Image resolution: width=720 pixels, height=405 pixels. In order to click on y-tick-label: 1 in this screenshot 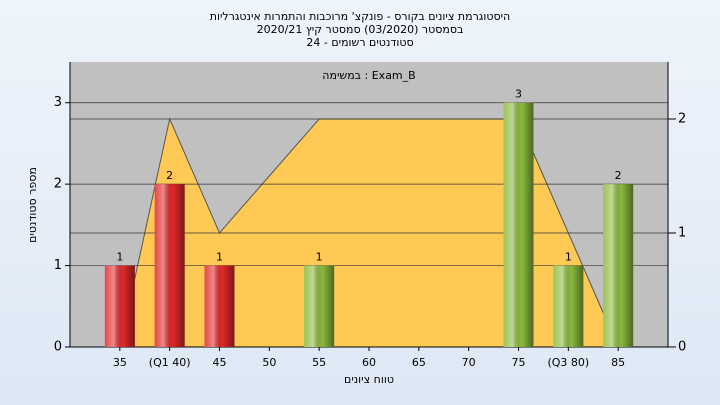, I will do `click(58, 265)`.